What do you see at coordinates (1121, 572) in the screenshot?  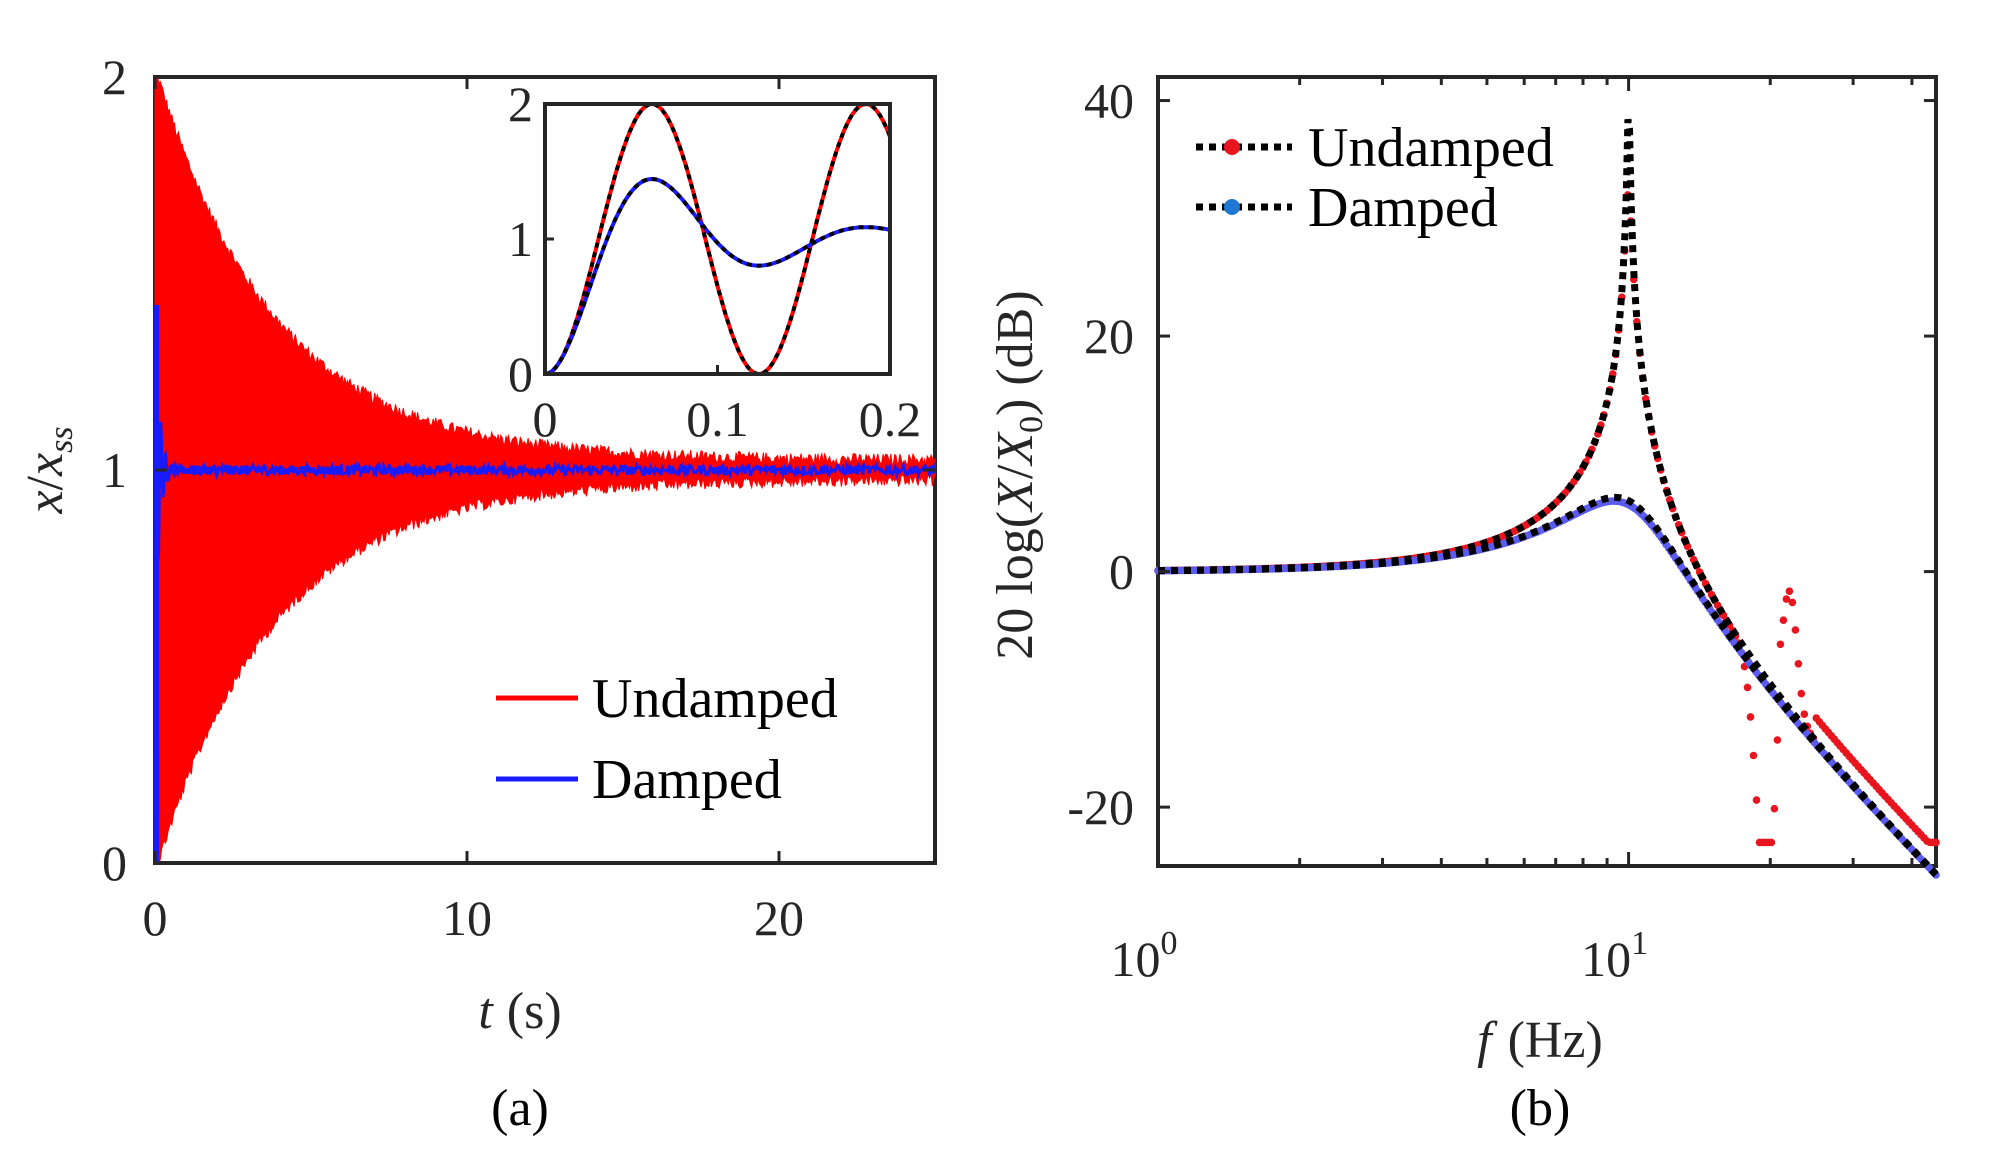 I see `panel-b-y-tick-label: 0` at bounding box center [1121, 572].